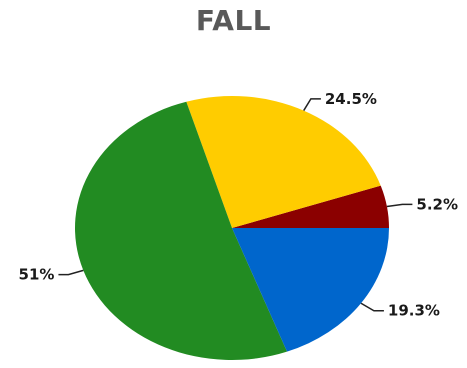 Image resolution: width=467 pixels, height=368 pixels. What do you see at coordinates (437, 204) in the screenshot?
I see `slice-percent-label: 5.2%` at bounding box center [437, 204].